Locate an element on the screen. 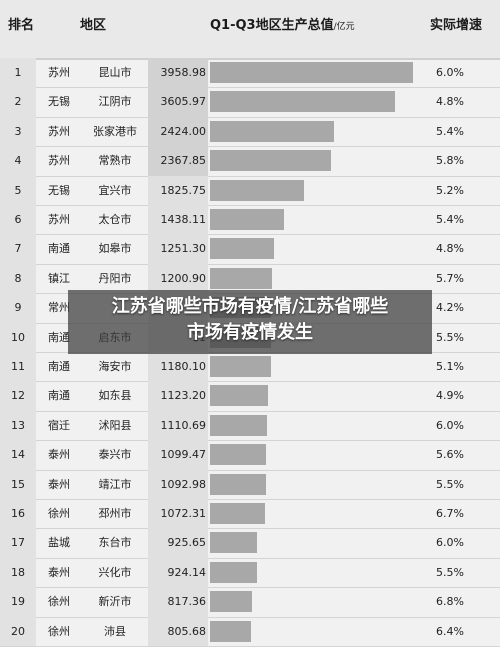 The width and height of the screenshot is (500, 647). growth-cell: 6.7% is located at coordinates (450, 513).